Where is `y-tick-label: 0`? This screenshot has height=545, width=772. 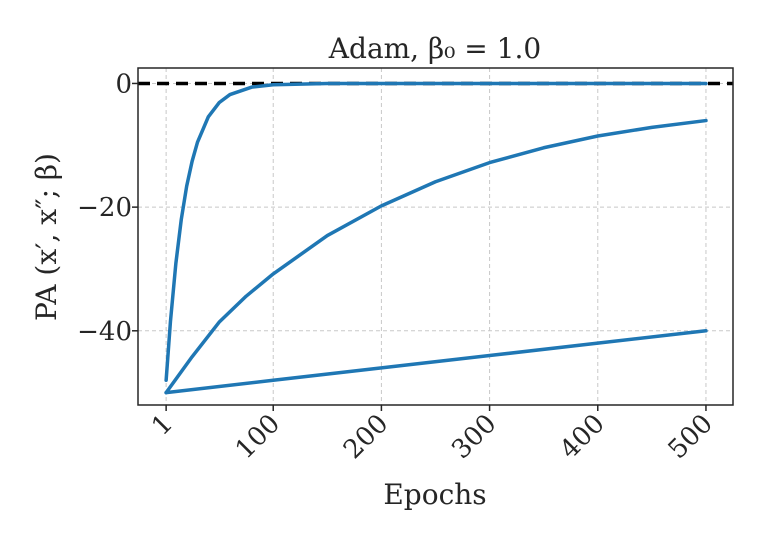 y-tick-label: 0 is located at coordinates (123, 84).